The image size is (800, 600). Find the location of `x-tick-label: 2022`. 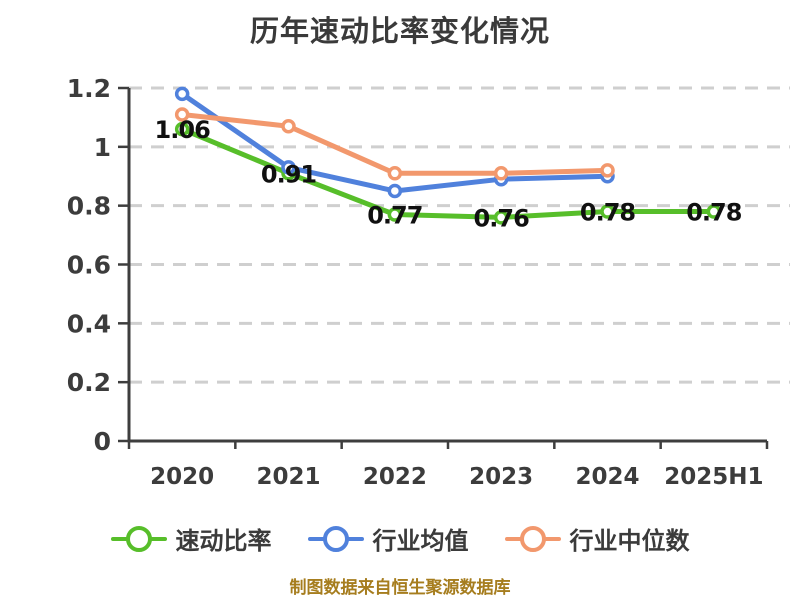

x-tick-label: 2022 is located at coordinates (395, 477).